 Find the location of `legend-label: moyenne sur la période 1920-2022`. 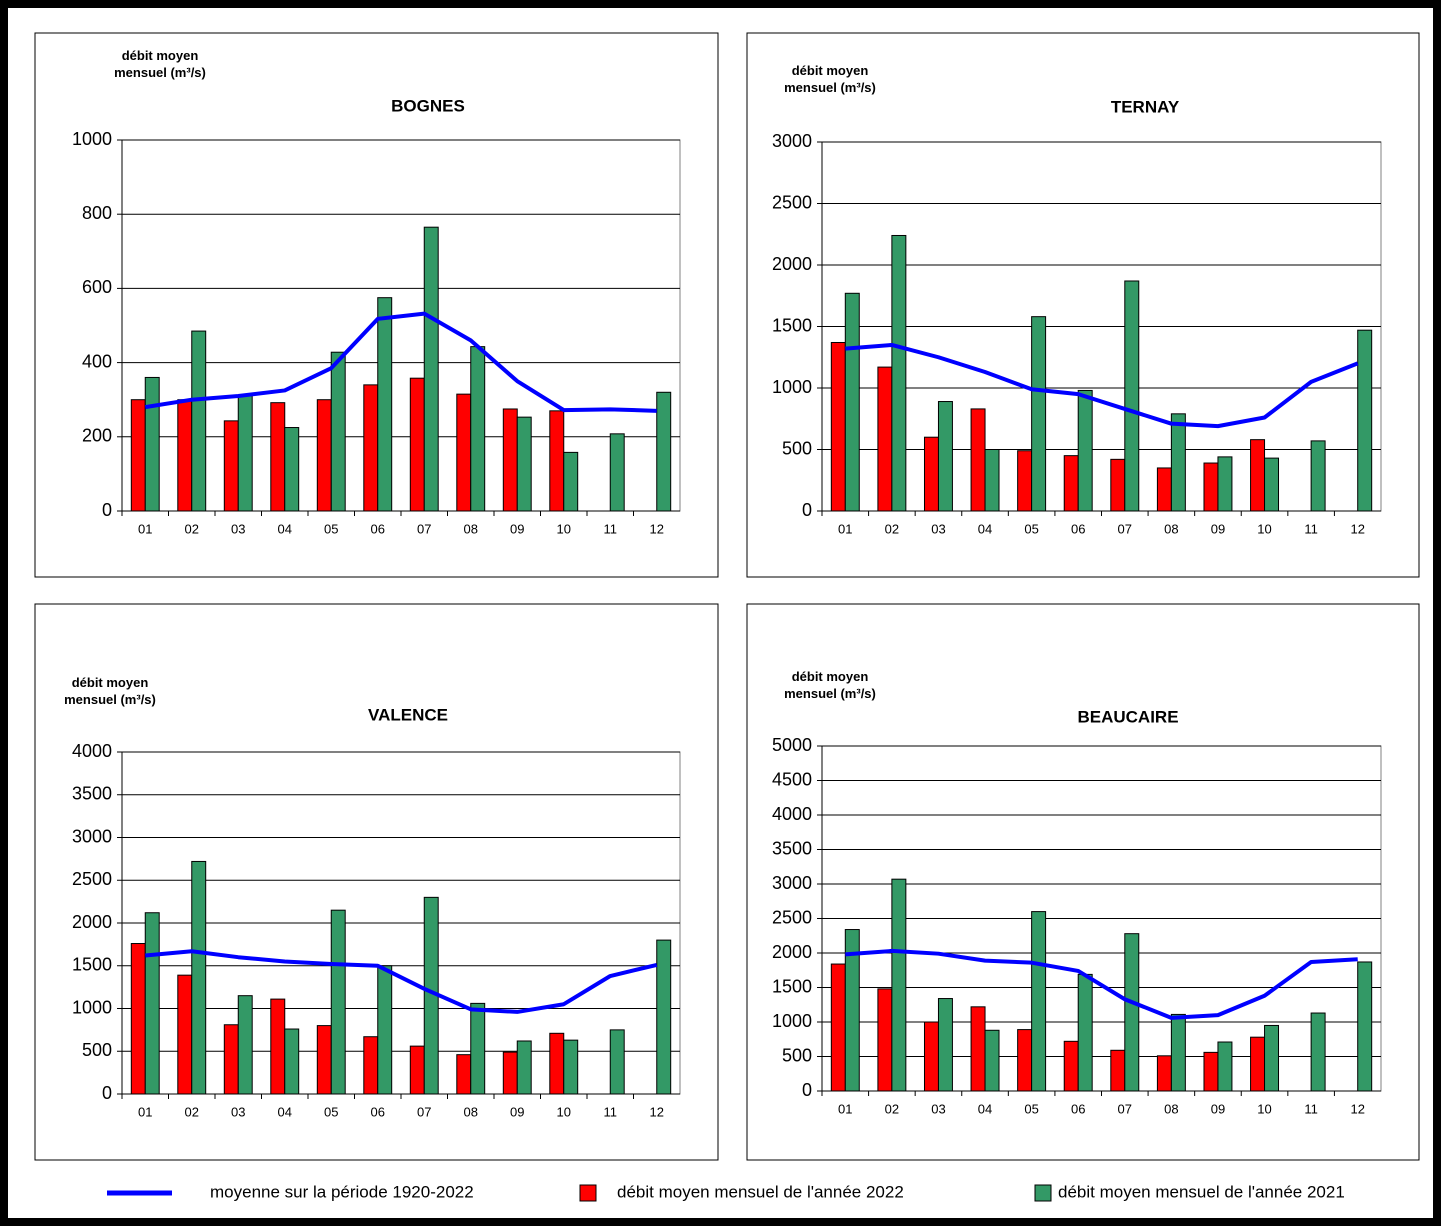

legend-label: moyenne sur la période 1920-2022 is located at coordinates (342, 1191).